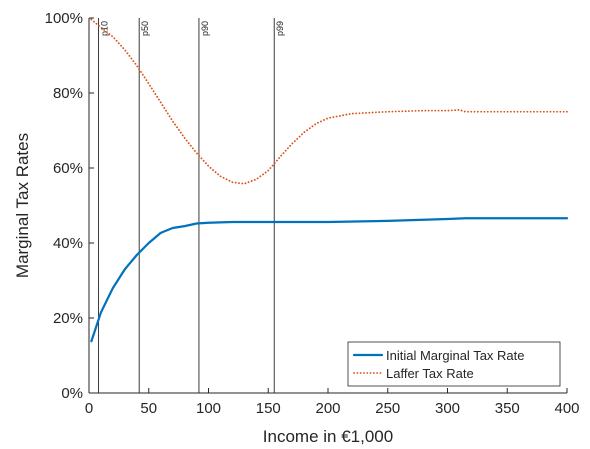 The image size is (590, 449). I want to click on x-tick-label: 150, so click(268, 408).